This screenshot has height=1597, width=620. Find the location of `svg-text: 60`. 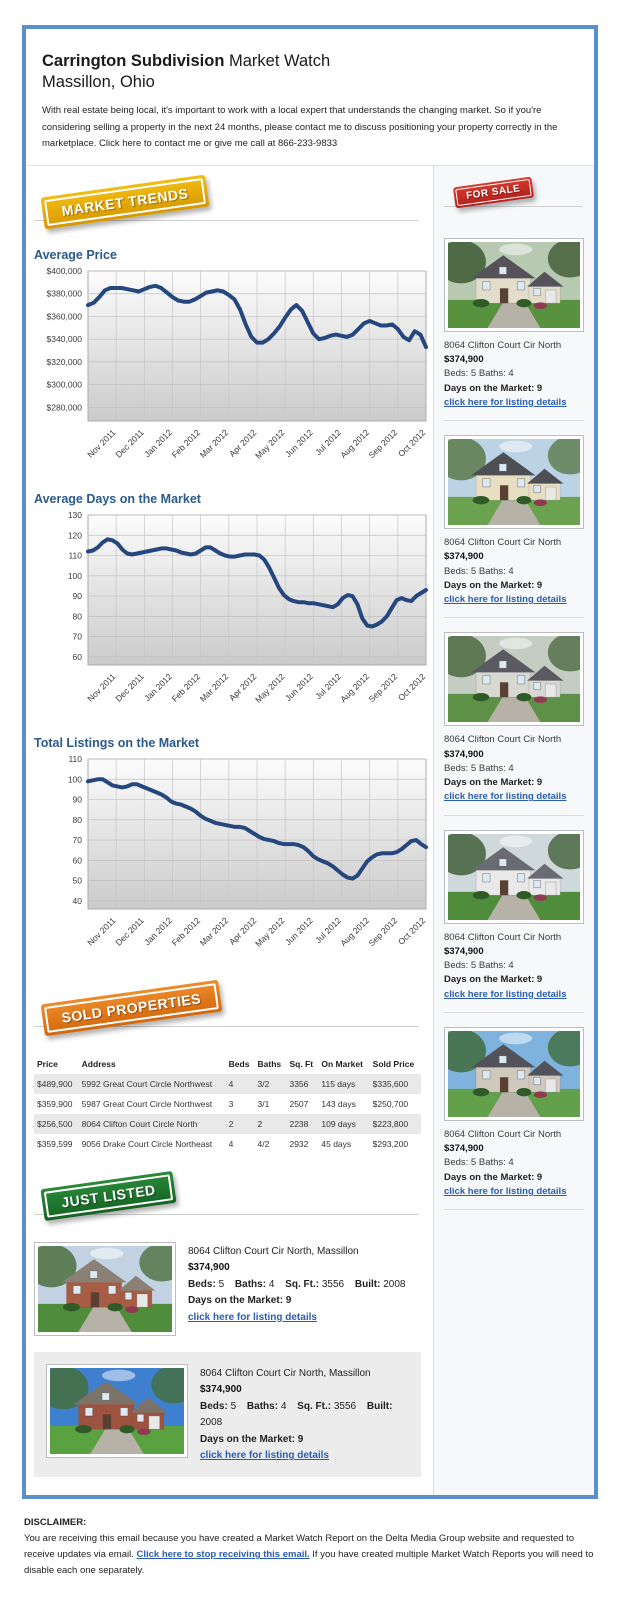

svg-text: 60 is located at coordinates (78, 860).